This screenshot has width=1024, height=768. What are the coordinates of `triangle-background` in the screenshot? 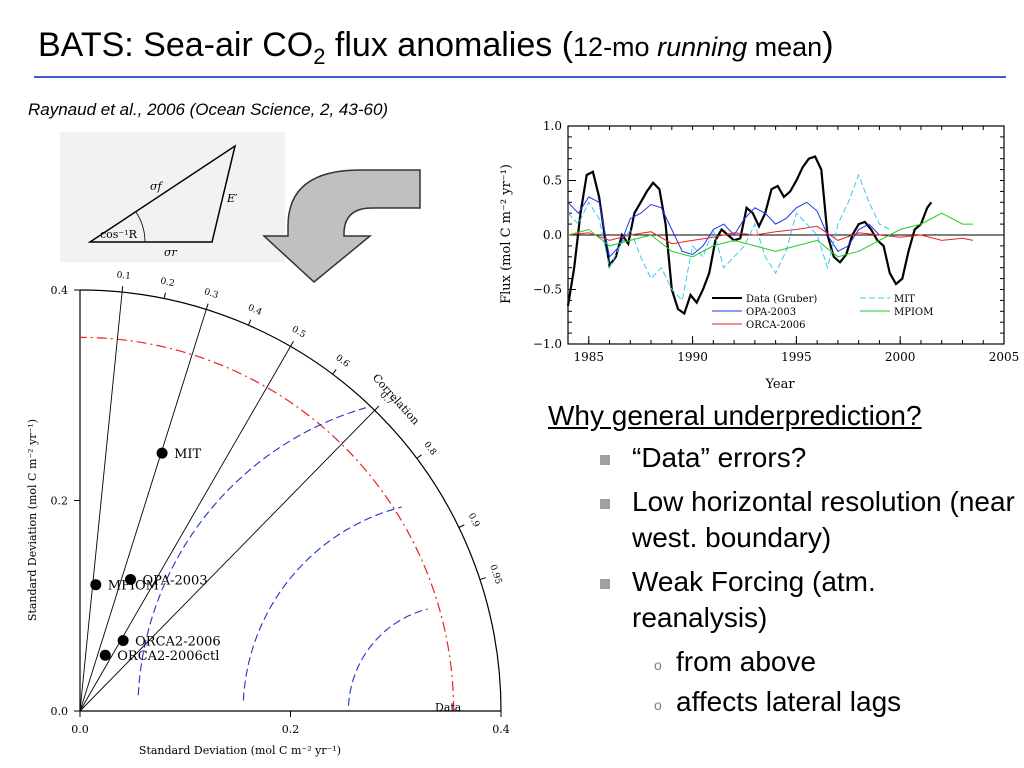 It's located at (172, 197).